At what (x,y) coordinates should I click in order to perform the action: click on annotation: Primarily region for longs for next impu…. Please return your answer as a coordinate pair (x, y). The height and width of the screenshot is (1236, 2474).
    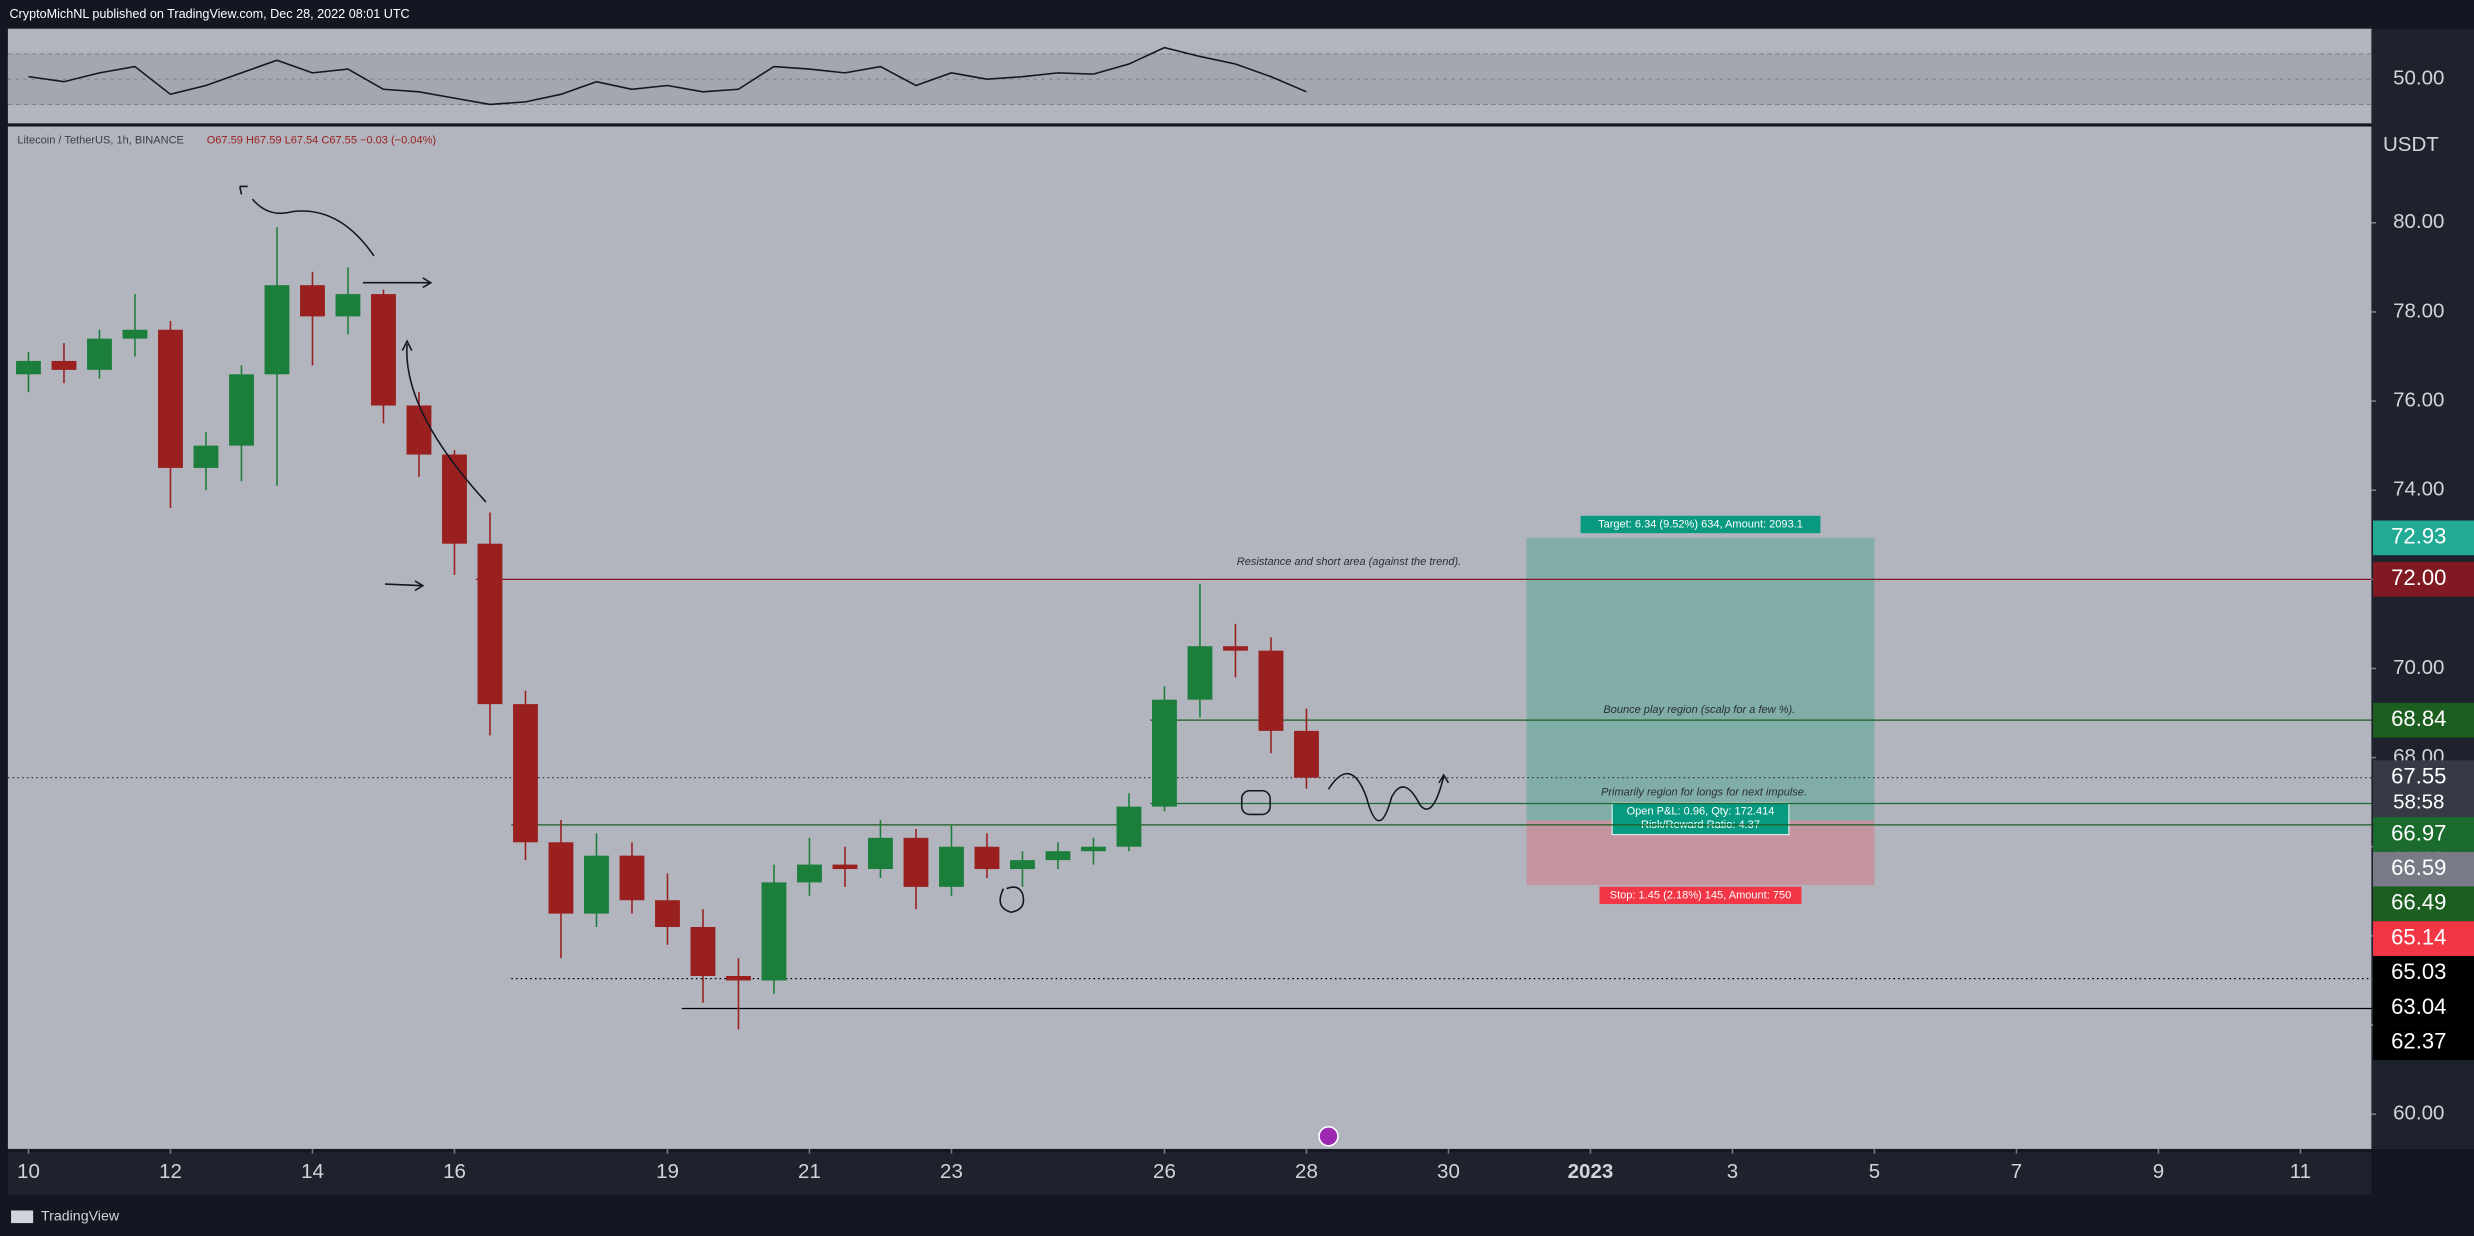
    Looking at the image, I should click on (1704, 792).